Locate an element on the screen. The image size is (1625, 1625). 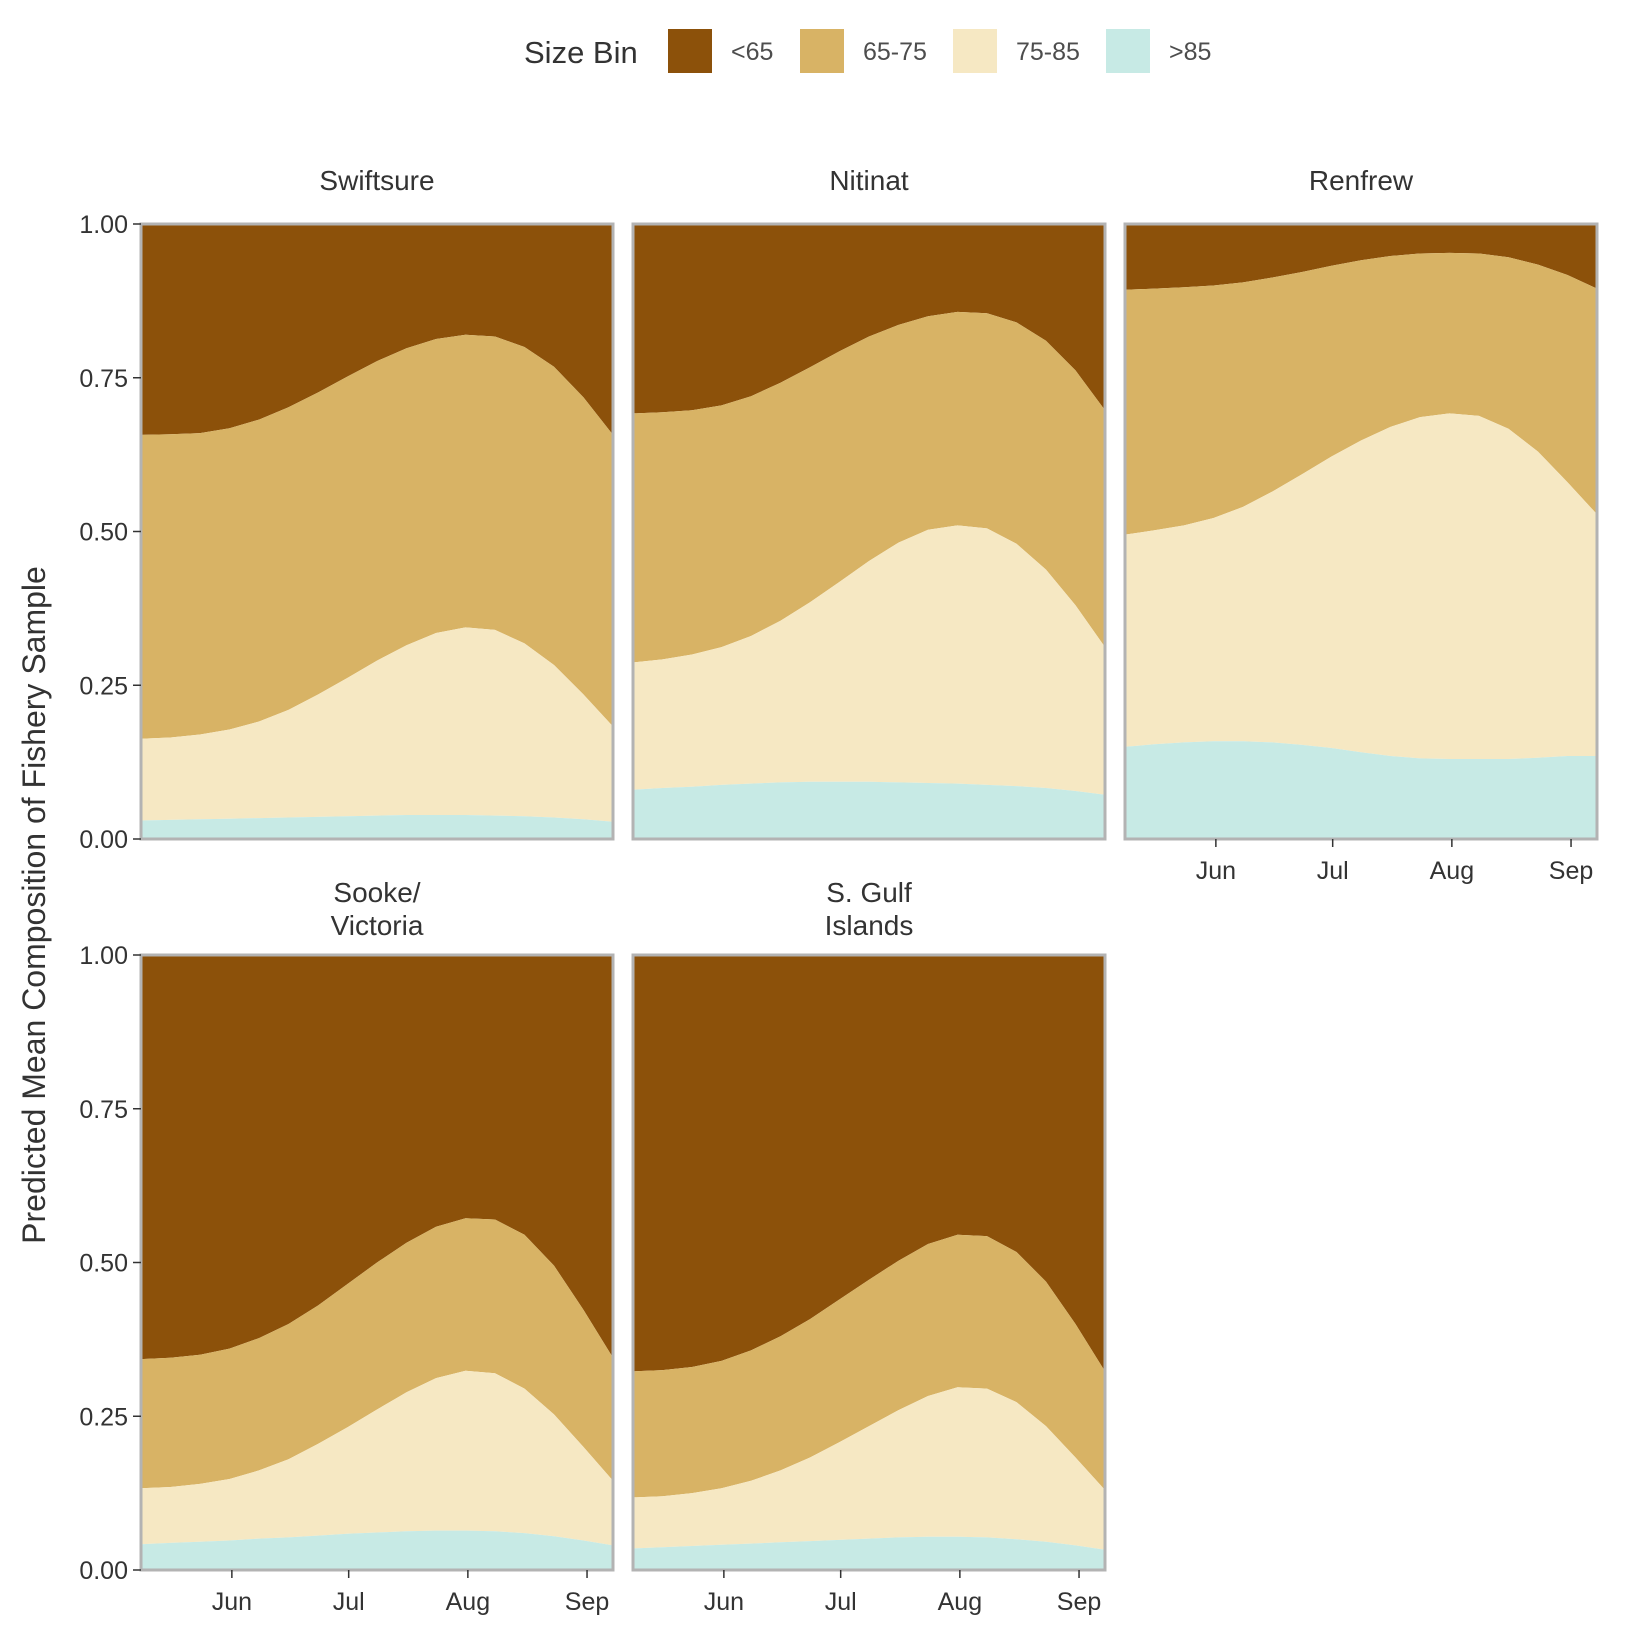
strip-label: Victoria is located at coordinates (377, 925).